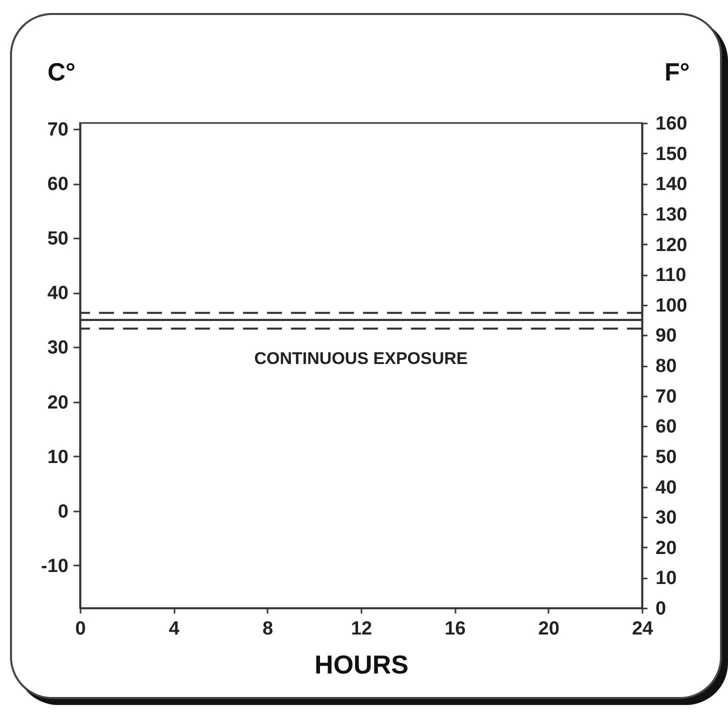 The height and width of the screenshot is (713, 728). What do you see at coordinates (80, 629) in the screenshot?
I see `x-tick-label: 0` at bounding box center [80, 629].